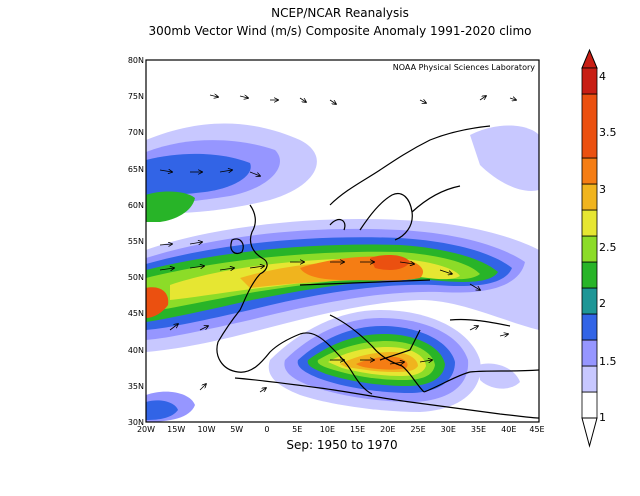  What do you see at coordinates (136, 60) in the screenshot?
I see `lat-tick: 80N` at bounding box center [136, 60].